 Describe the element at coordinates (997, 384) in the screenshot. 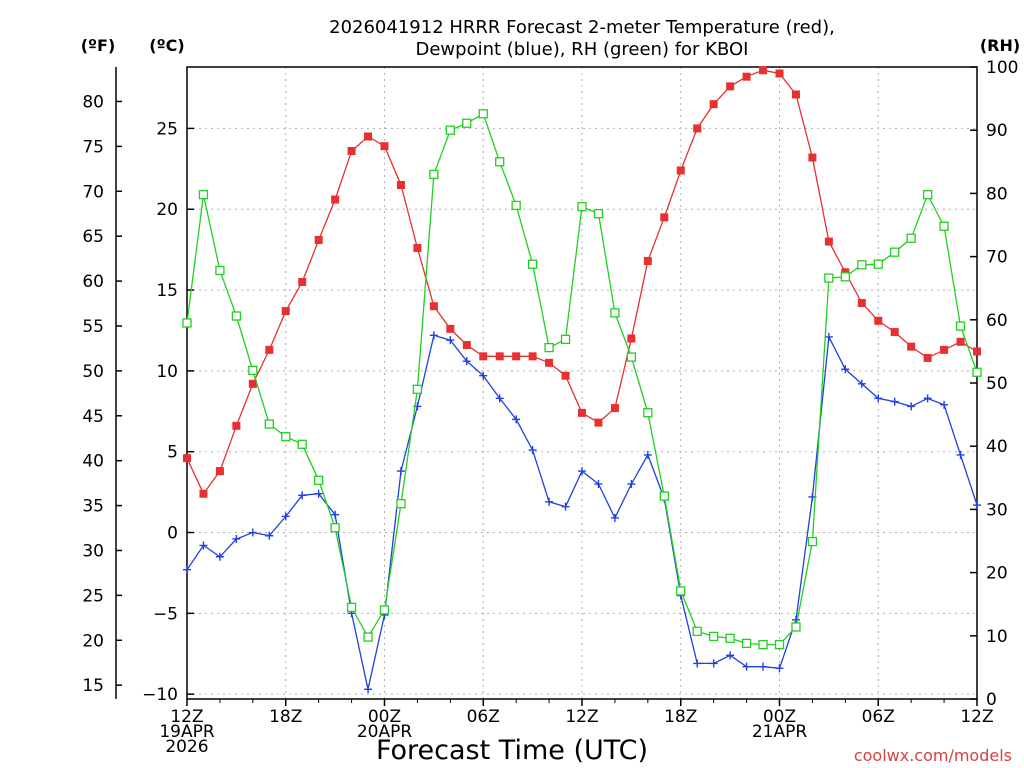

I see `rh-tick-label: 50` at that location.